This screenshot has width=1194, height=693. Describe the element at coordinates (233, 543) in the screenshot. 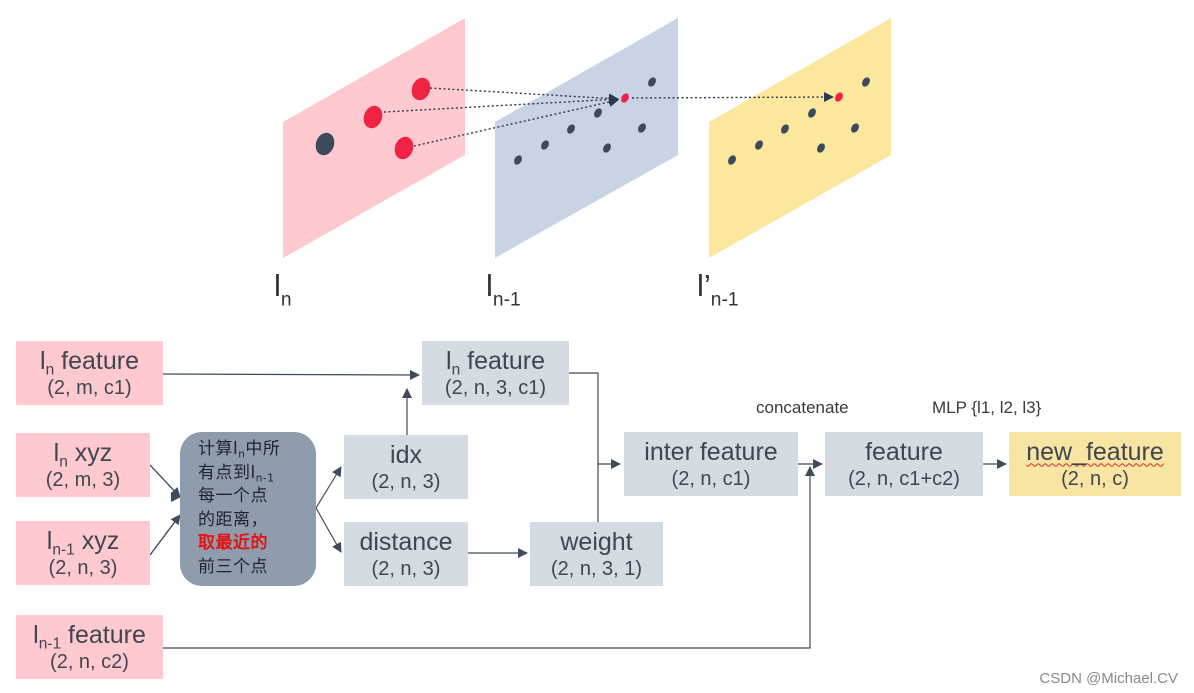

I see `calc-line-5: 取最近的` at that location.